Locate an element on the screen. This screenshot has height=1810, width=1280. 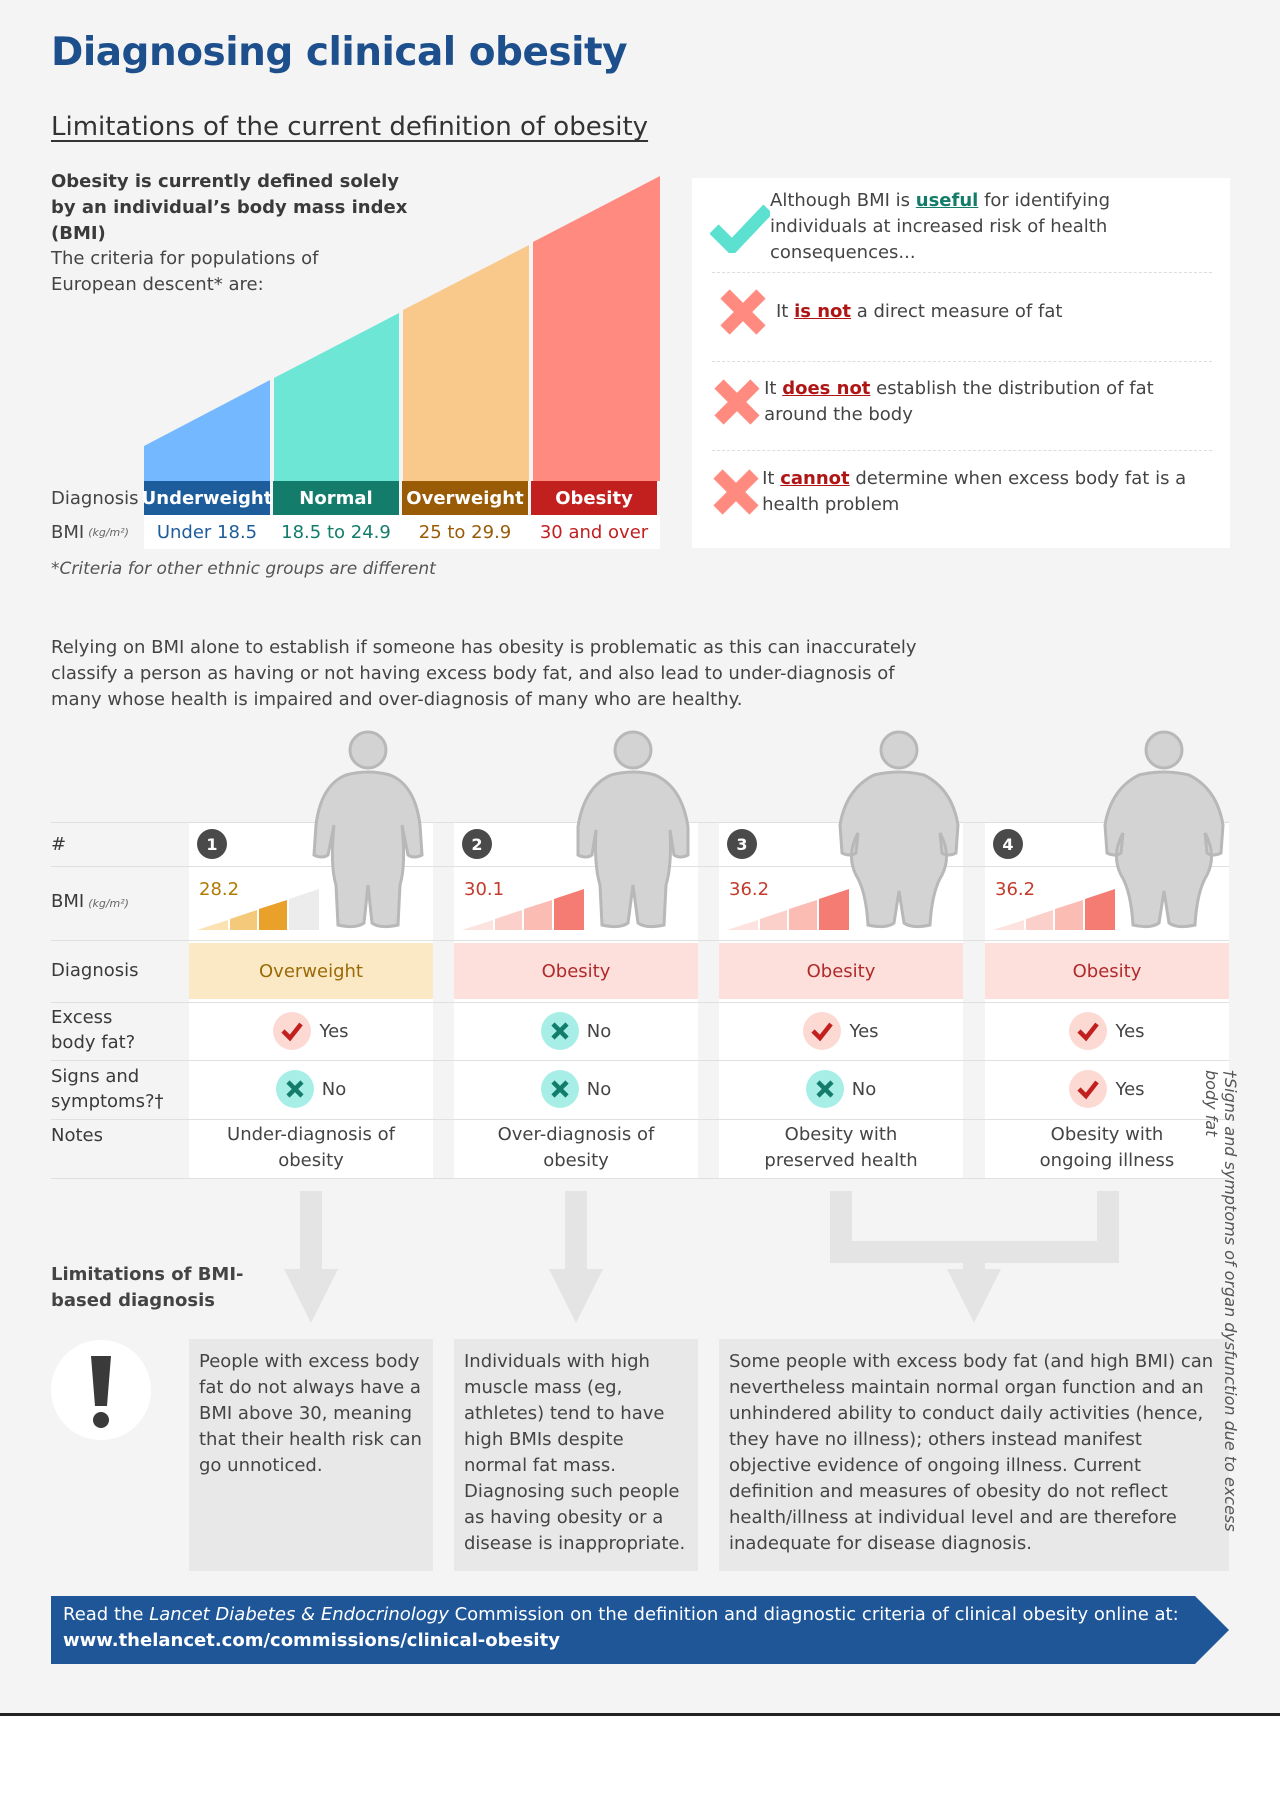
limitations-title: Limitations of BMI-based diagnosis is located at coordinates (147, 1287).